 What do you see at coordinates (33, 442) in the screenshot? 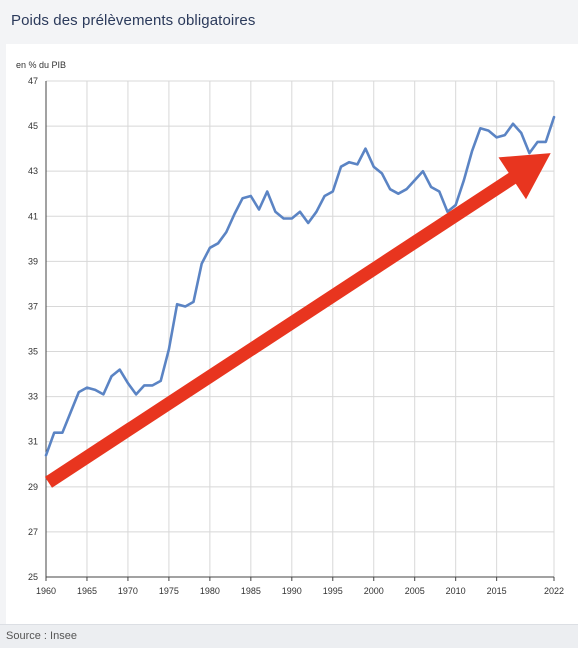
I see `y-tick-label: 31` at bounding box center [33, 442].